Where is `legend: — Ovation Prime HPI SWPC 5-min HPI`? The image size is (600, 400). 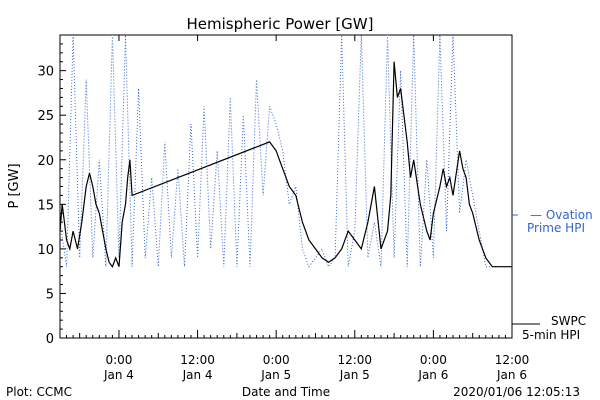
legend: — Ovation Prime HPI SWPC 5-min HPI is located at coordinates (552, 275).